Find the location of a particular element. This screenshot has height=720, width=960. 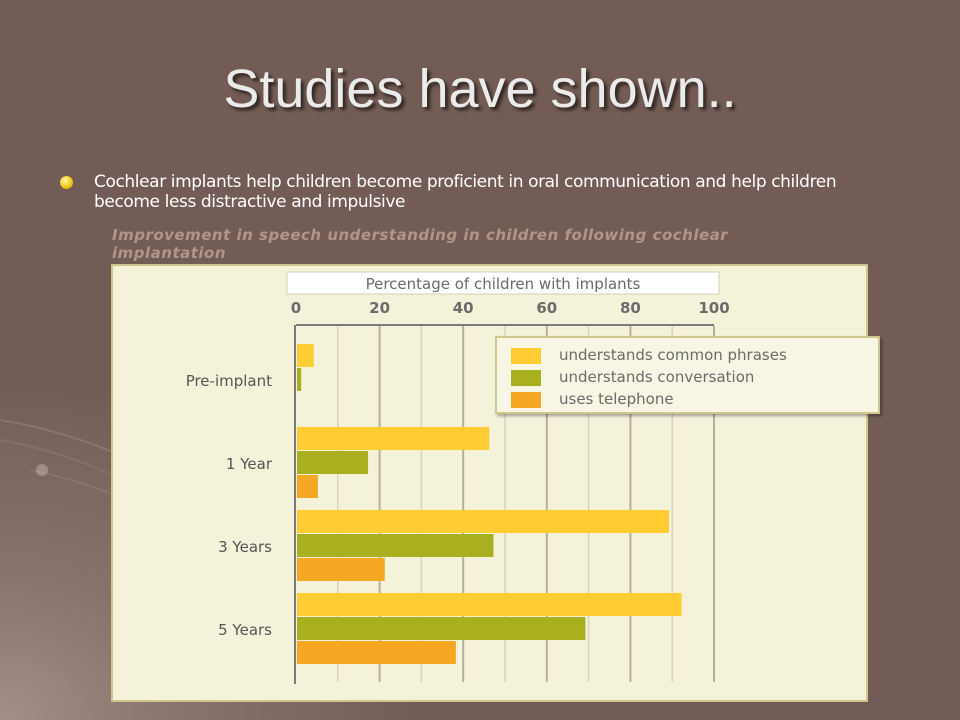

legend-label: uses telephone is located at coordinates (616, 399).